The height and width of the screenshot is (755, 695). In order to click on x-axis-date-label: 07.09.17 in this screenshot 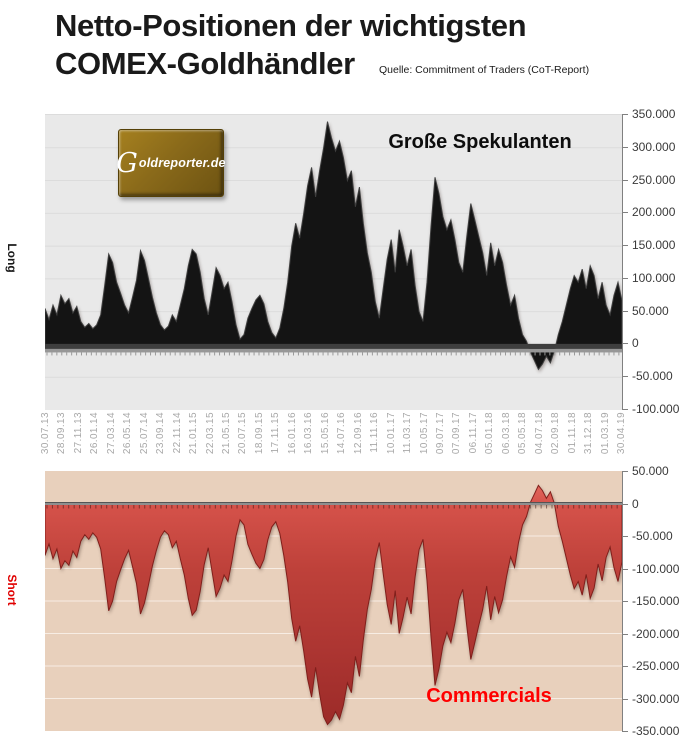, I will do `click(457, 433)`.